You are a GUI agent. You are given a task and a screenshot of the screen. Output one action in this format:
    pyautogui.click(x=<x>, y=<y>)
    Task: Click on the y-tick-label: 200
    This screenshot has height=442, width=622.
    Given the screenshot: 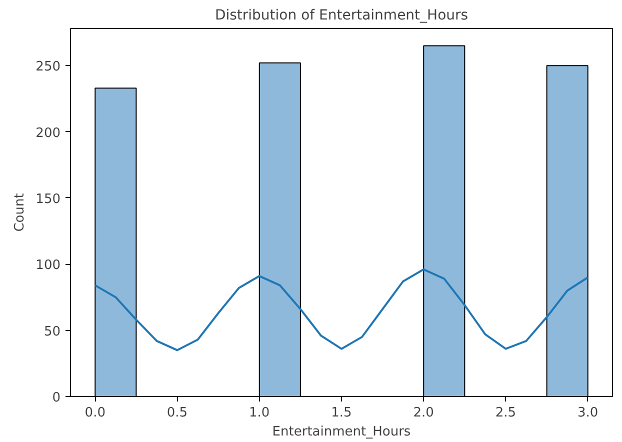 What is the action you would take?
    pyautogui.click(x=48, y=133)
    